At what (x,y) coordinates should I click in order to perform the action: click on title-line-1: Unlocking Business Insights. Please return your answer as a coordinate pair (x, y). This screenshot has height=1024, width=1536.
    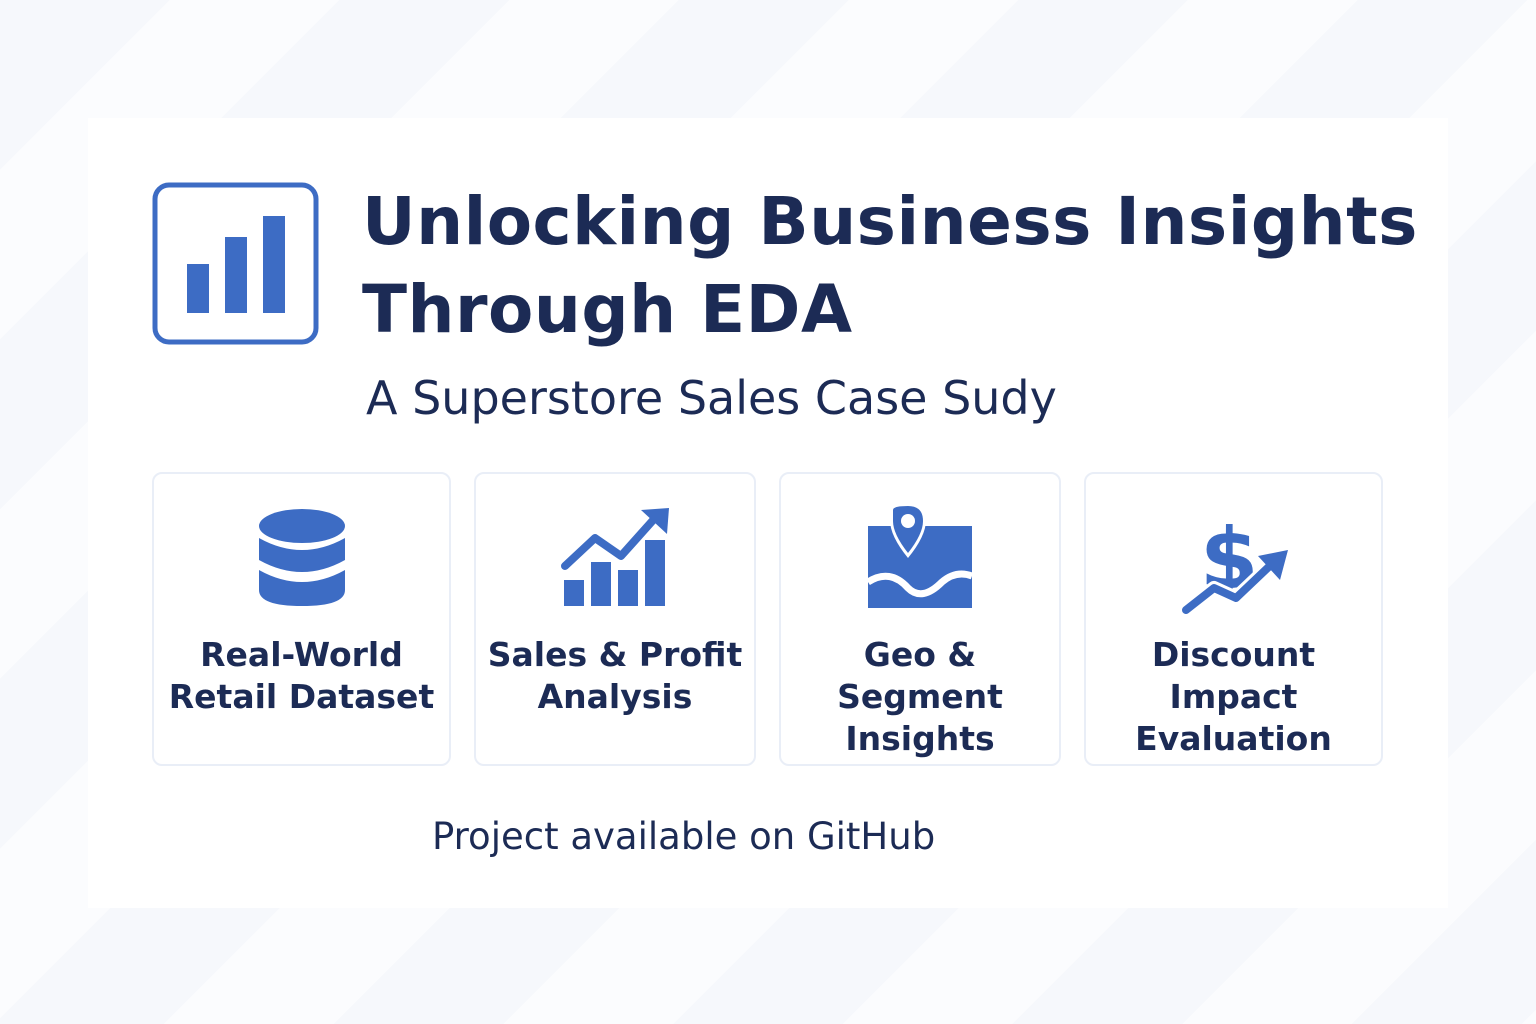
    Looking at the image, I should click on (890, 221).